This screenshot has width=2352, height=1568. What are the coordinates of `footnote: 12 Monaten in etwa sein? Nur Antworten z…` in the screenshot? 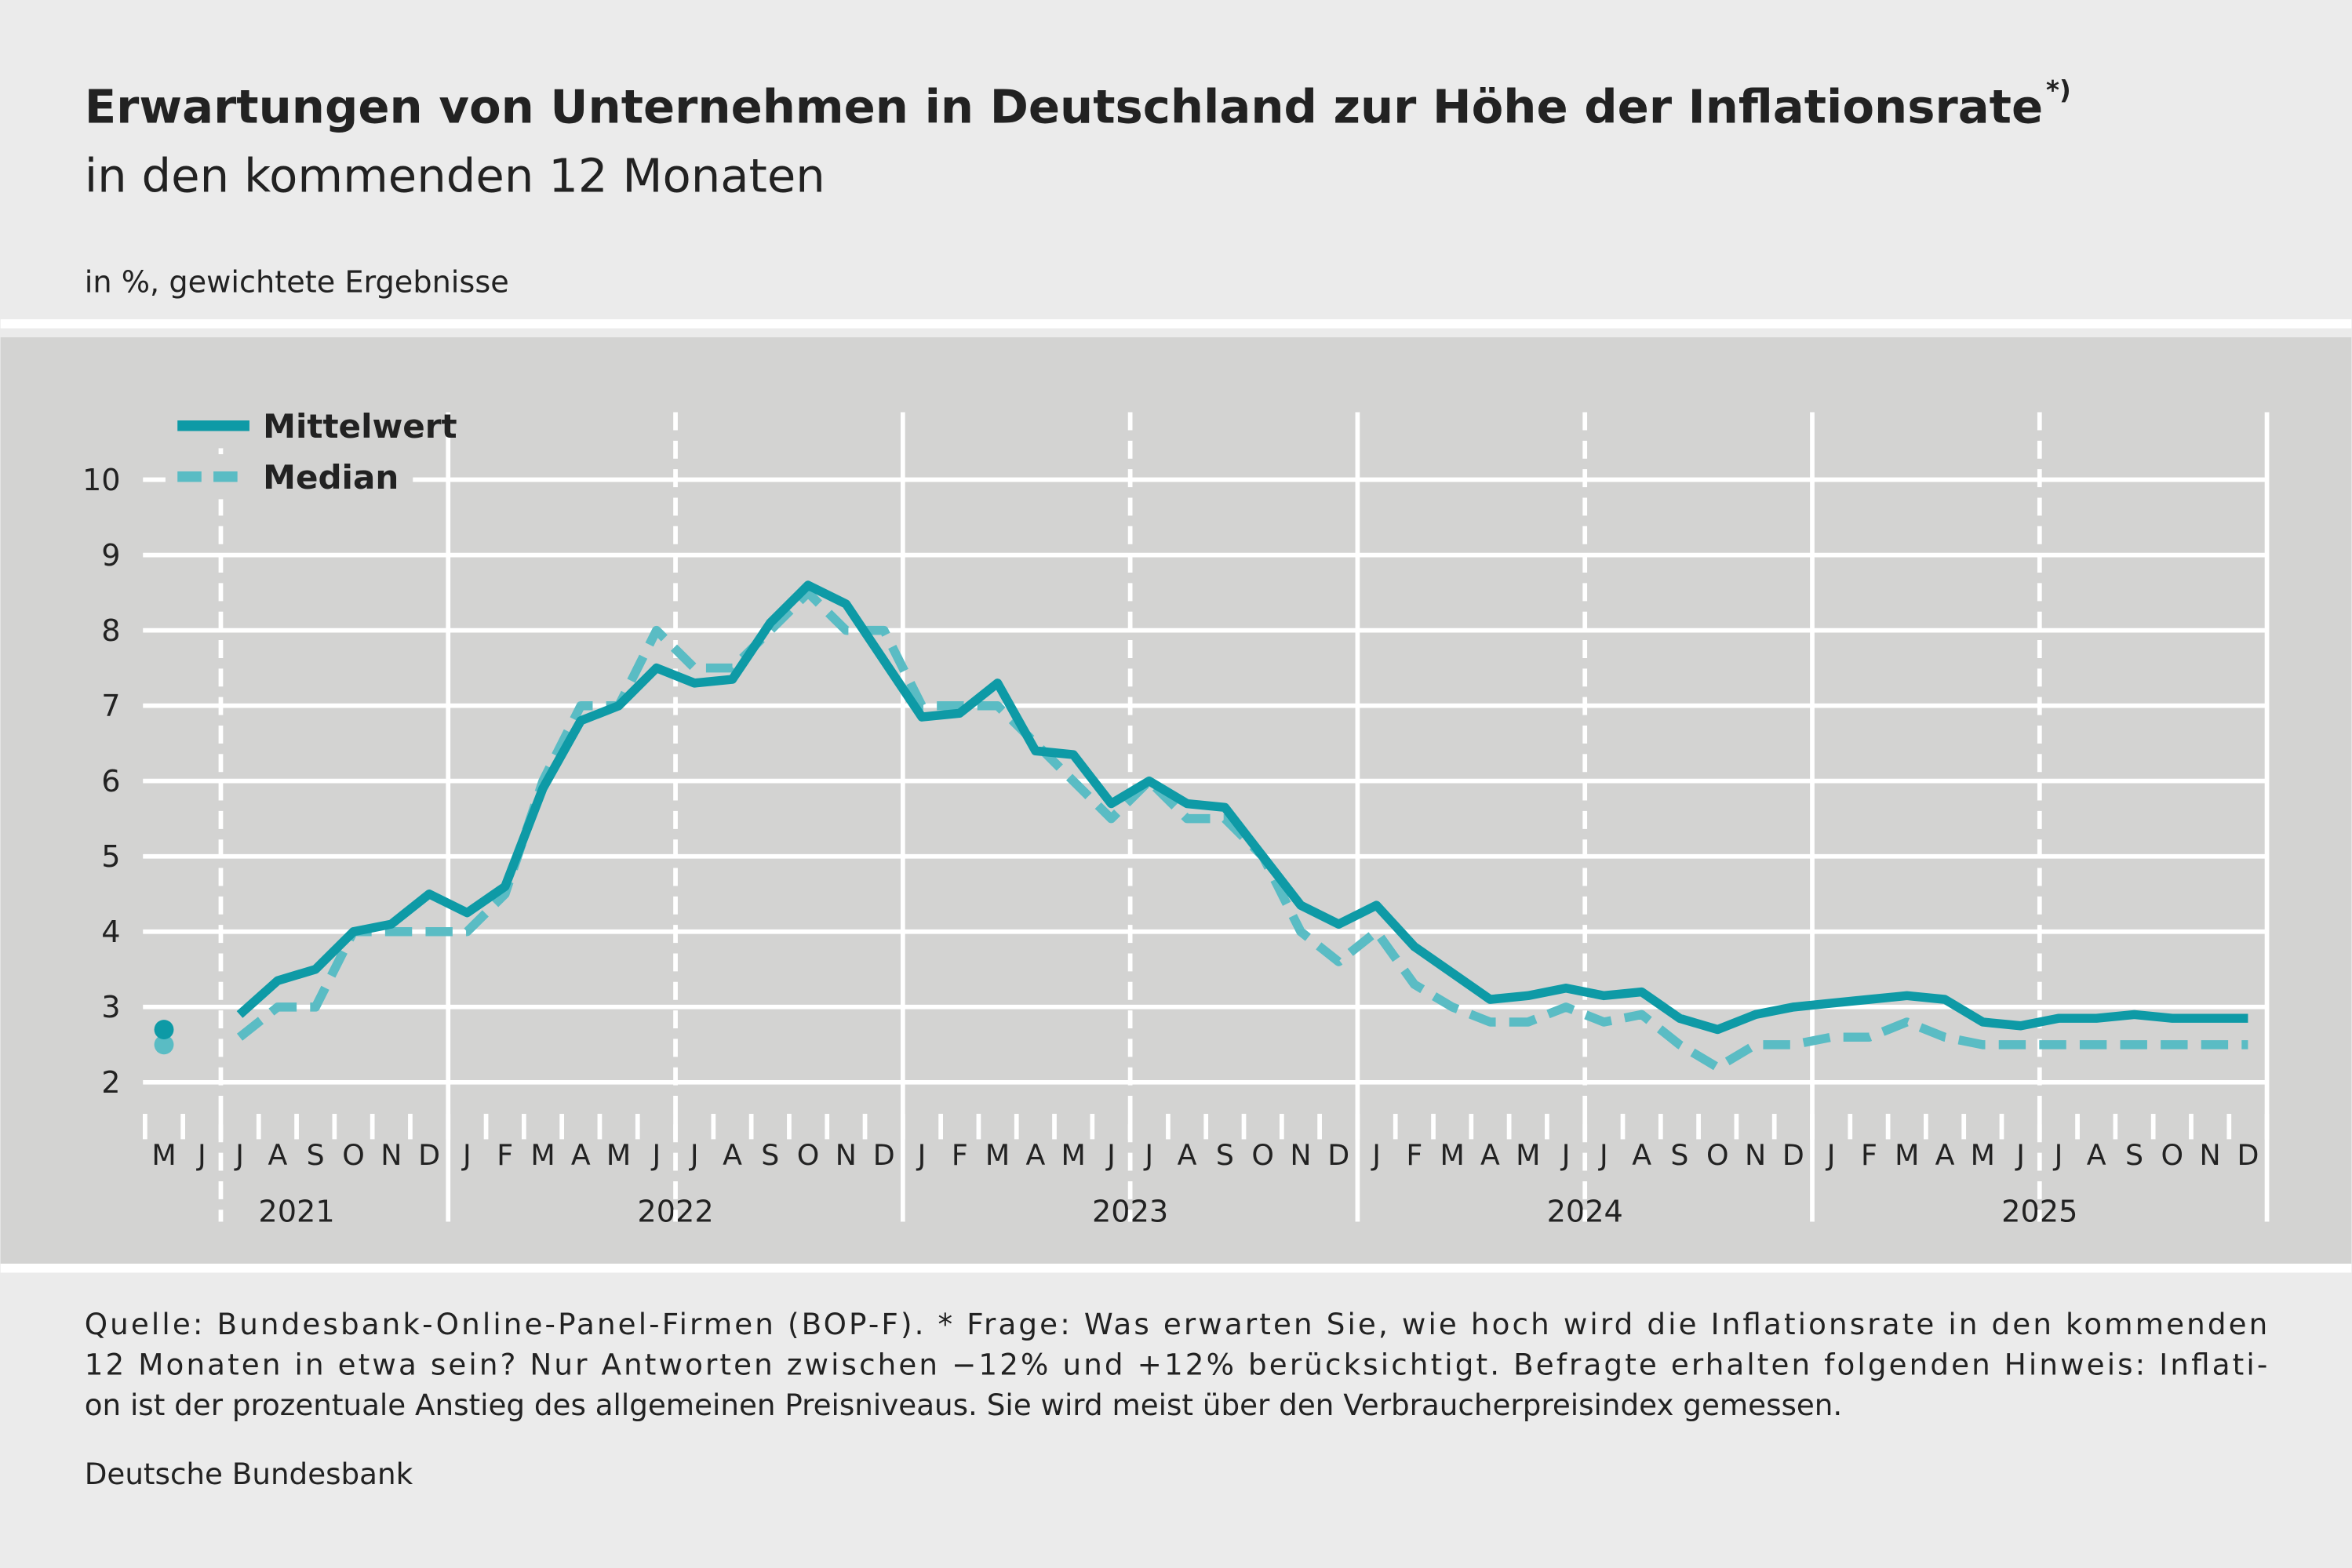 It's located at (1176, 1364).